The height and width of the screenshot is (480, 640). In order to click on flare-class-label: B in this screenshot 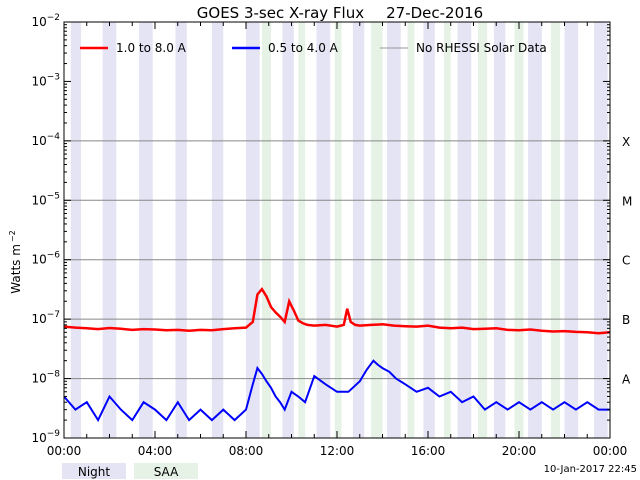, I will do `click(626, 320)`.